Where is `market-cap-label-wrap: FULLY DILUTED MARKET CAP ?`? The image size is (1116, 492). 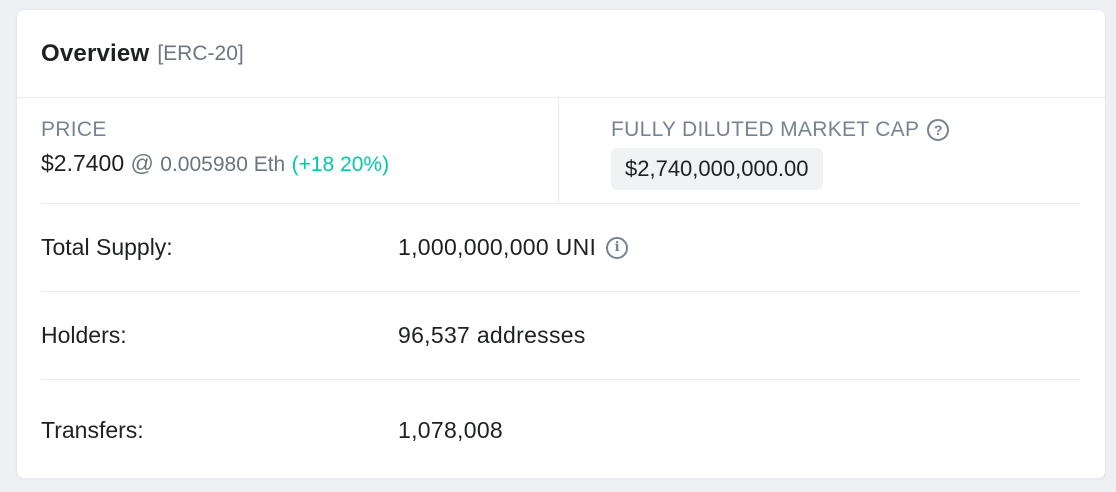
market-cap-label-wrap: FULLY DILUTED MARKET CAP ? is located at coordinates (846, 130).